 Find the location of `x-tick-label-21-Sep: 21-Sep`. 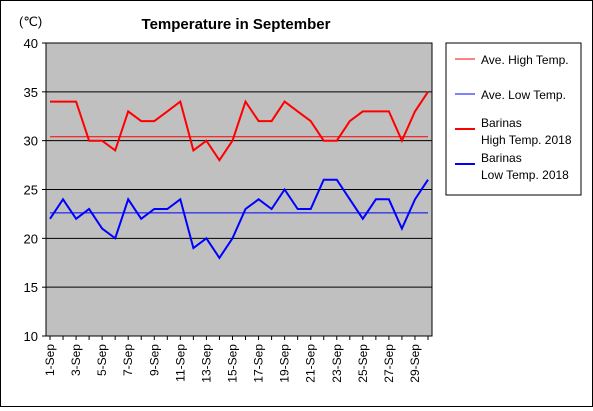

x-tick-label-21-Sep: 21-Sep is located at coordinates (311, 363).